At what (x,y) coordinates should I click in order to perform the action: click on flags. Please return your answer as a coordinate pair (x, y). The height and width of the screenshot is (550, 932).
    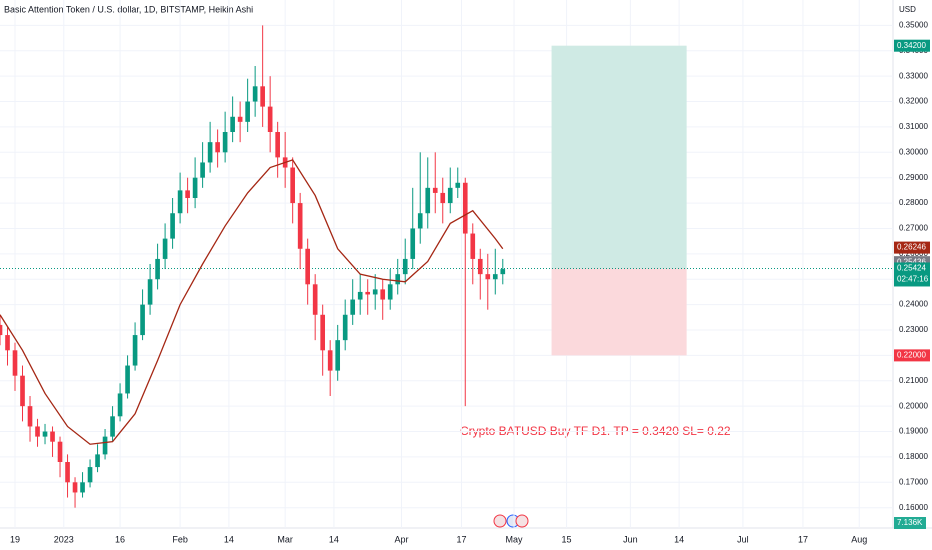
    Looking at the image, I should click on (511, 521).